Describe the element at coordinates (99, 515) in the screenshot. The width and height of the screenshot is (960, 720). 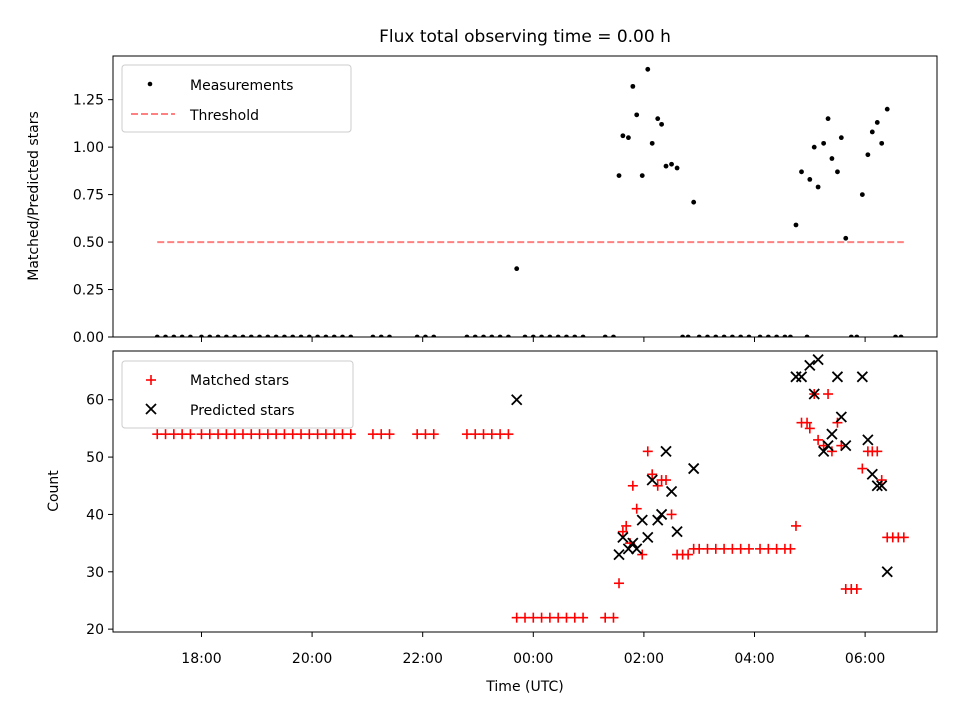
I see `bottom-y-axis: 20 30 40 50 60` at that location.